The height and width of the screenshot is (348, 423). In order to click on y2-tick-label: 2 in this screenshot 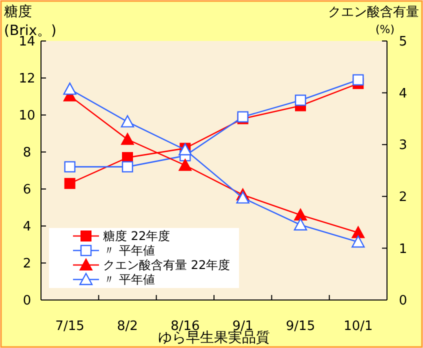, I will do `click(403, 197)`.